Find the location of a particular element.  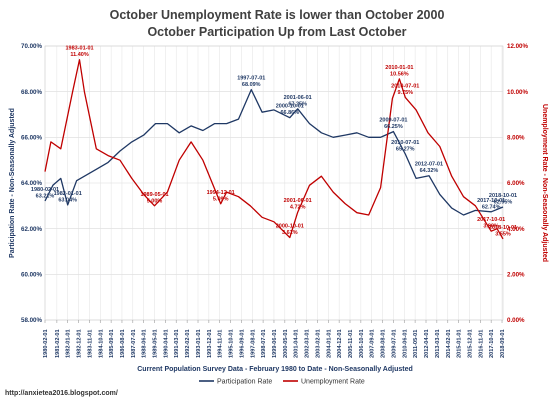

x-tick-label: 2013-03-01 is located at coordinates (438, 343).